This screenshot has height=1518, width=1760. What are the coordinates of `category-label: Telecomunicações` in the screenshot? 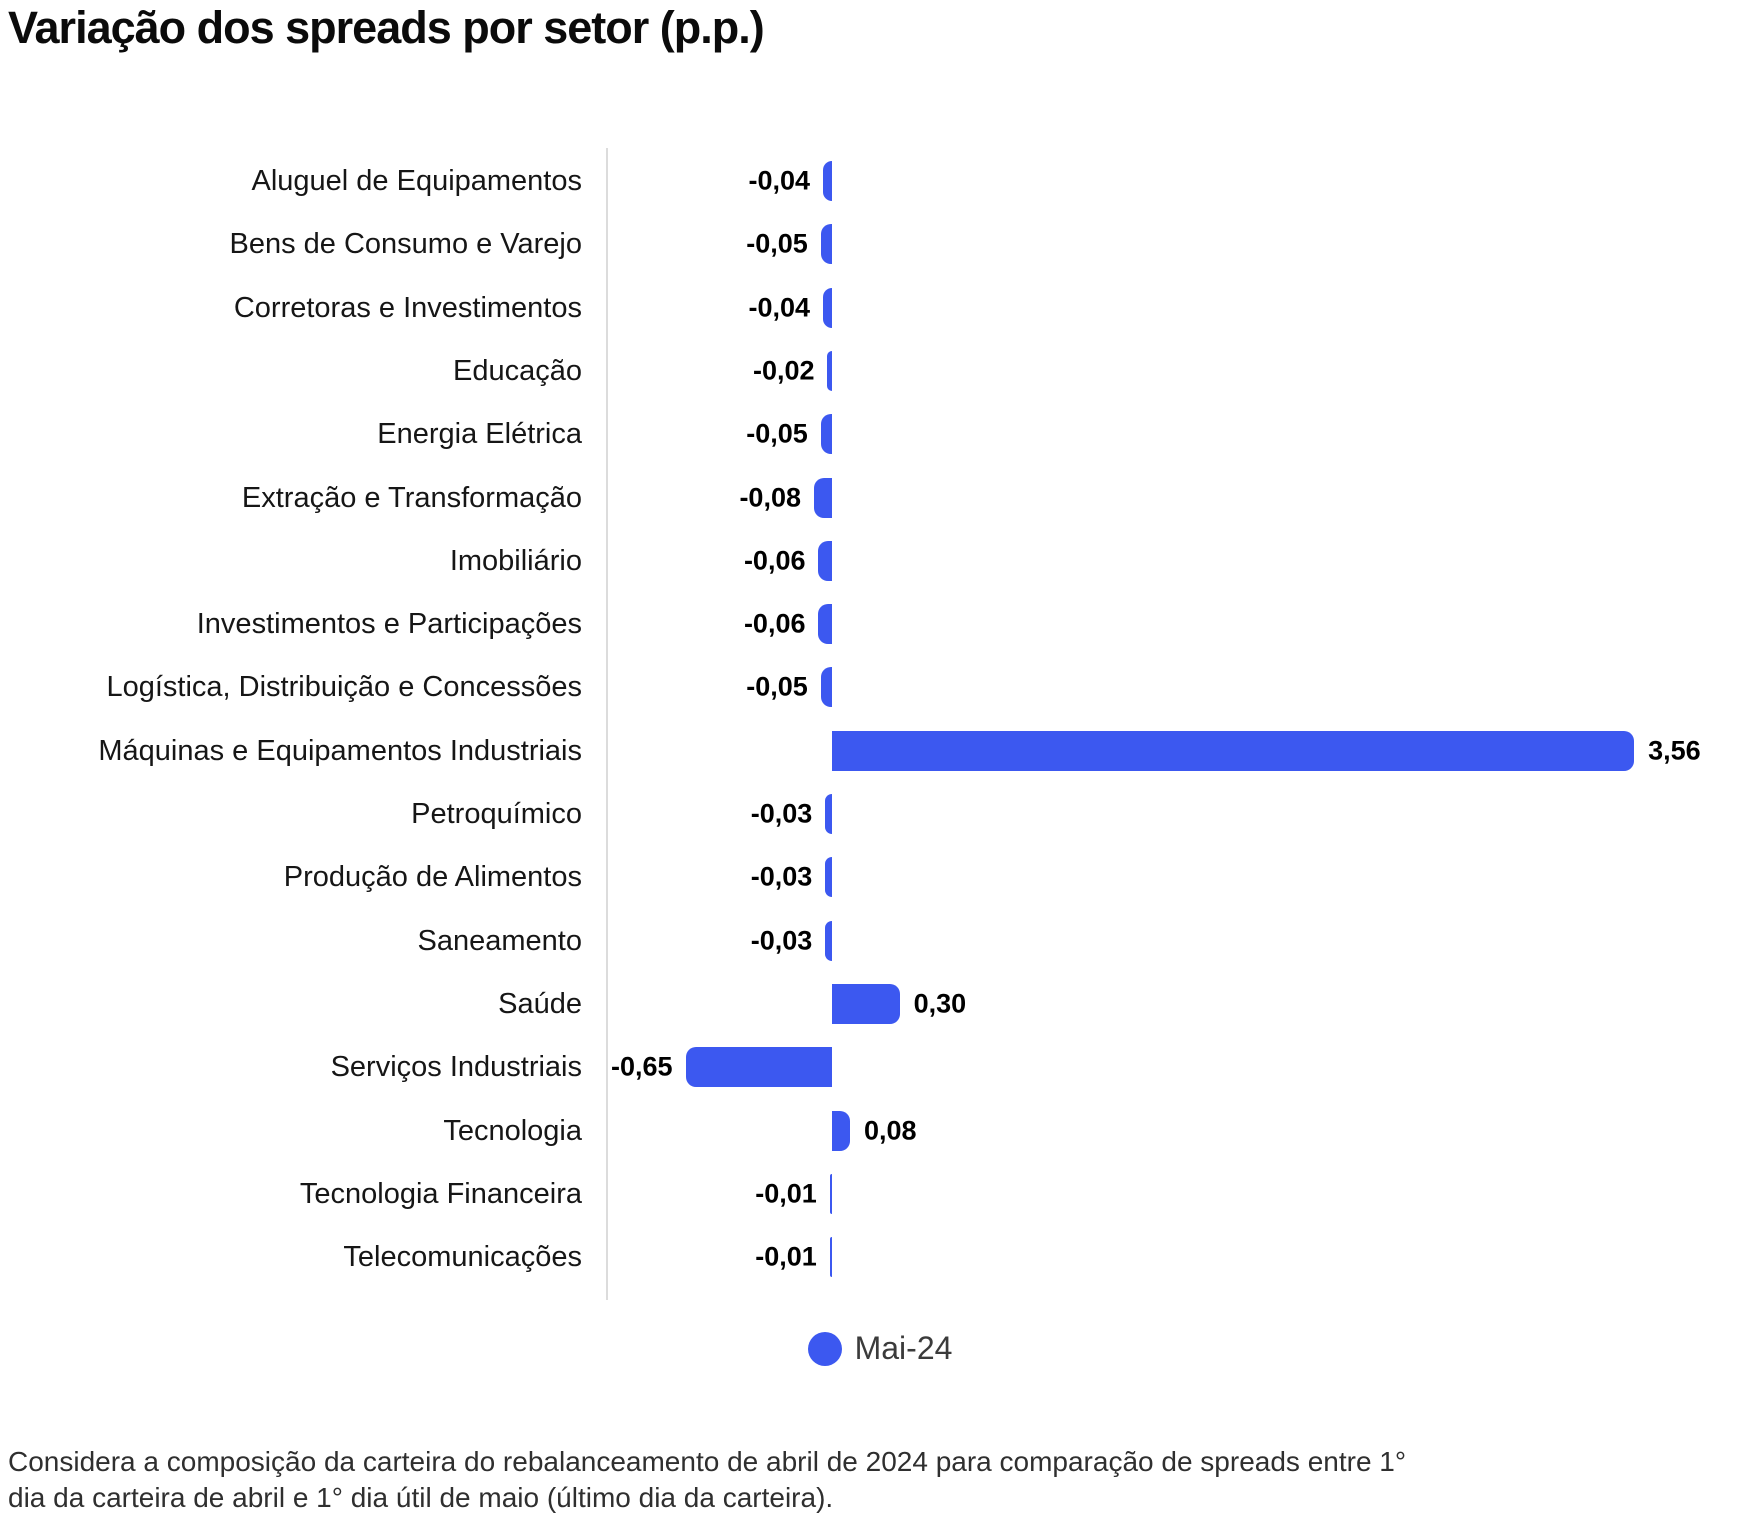 It's located at (462, 1257).